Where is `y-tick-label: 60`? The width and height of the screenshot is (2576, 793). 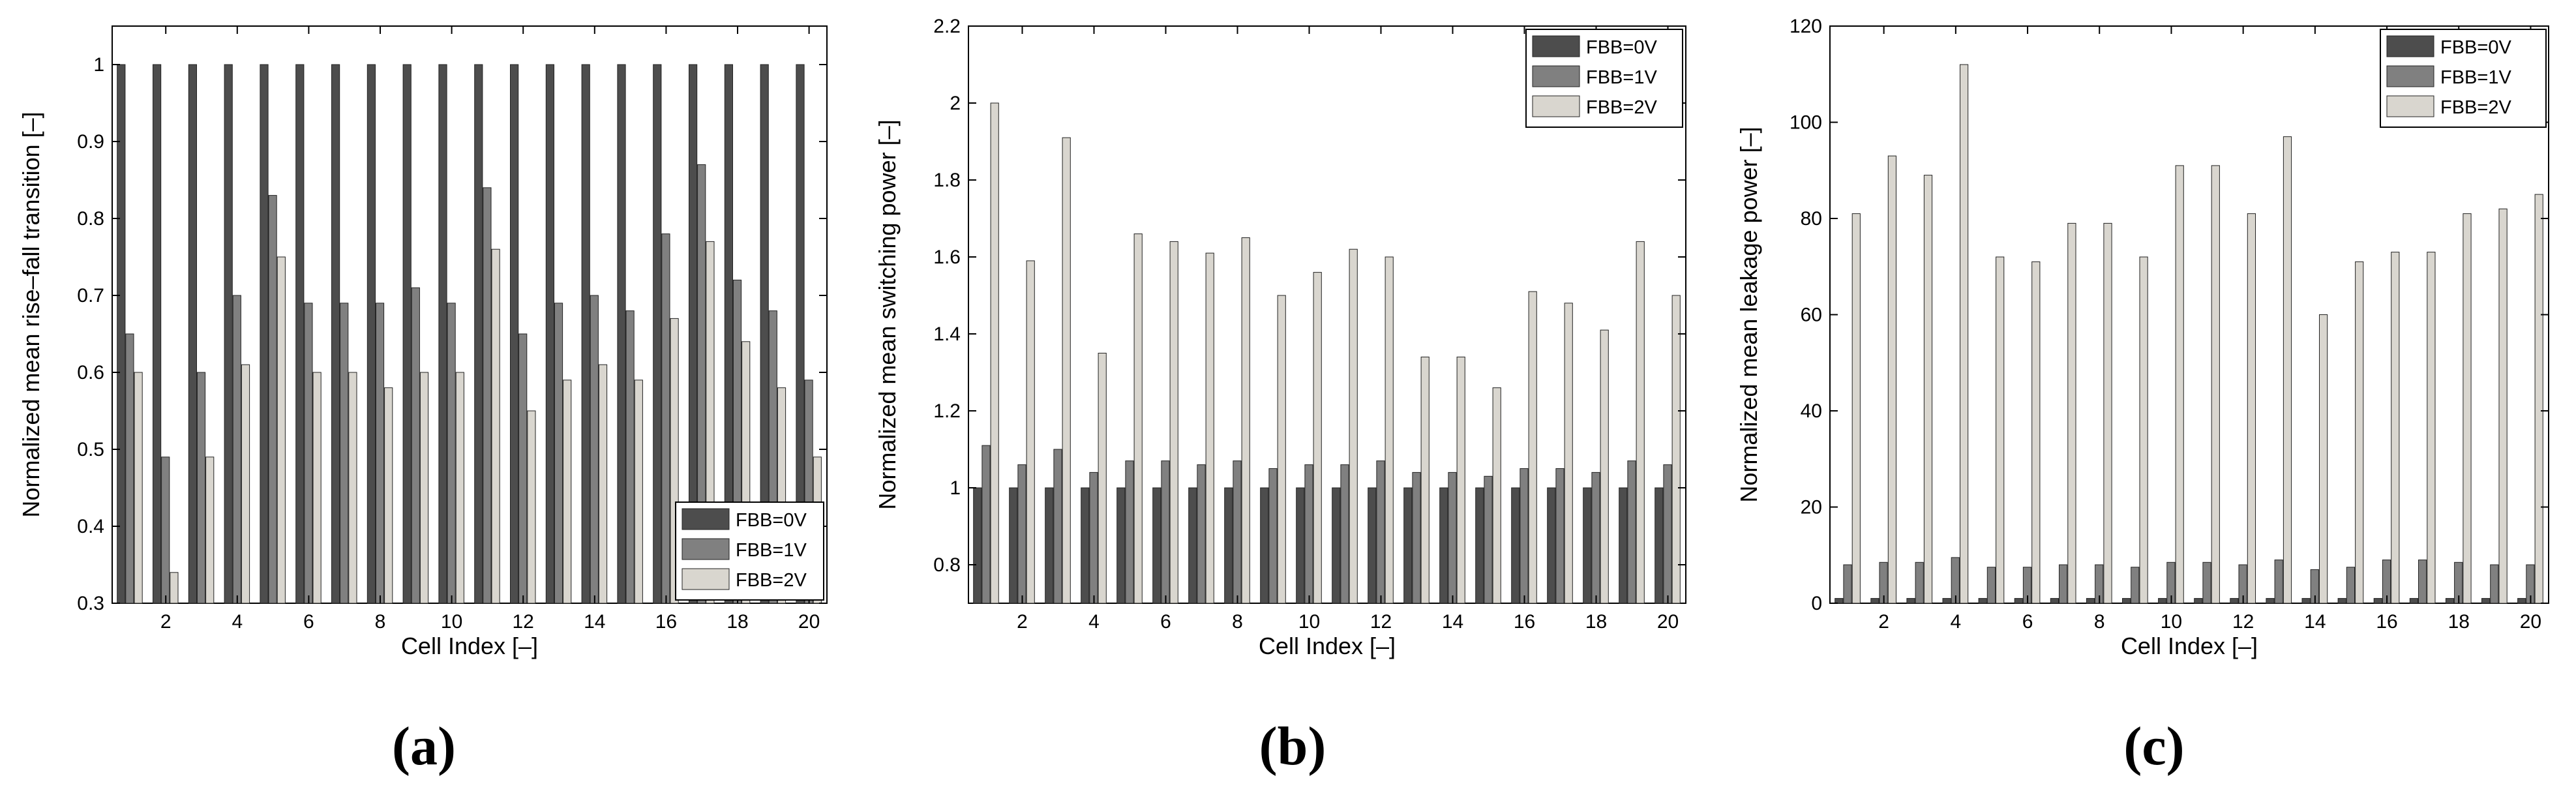
y-tick-label: 60 is located at coordinates (1811, 315).